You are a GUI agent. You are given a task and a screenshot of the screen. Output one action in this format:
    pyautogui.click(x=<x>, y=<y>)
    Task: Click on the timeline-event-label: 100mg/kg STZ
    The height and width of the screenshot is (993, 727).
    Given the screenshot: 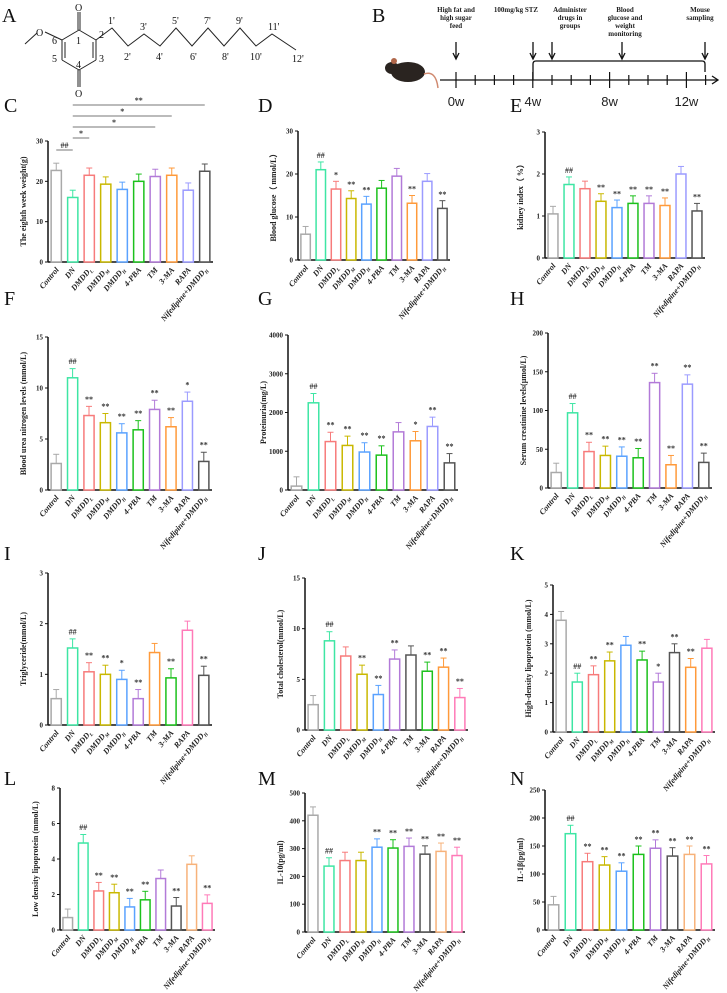 What is the action you would take?
    pyautogui.click(x=516, y=10)
    